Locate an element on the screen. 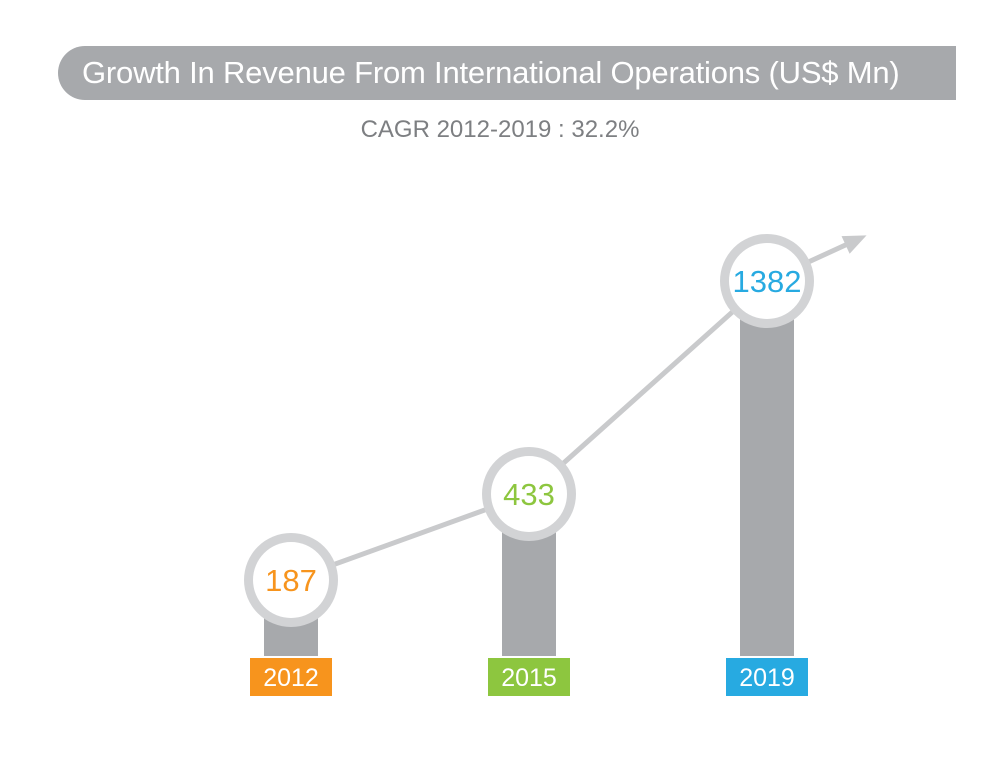 This screenshot has width=1000, height=764. category-label-2015: 2015 is located at coordinates (529, 678).